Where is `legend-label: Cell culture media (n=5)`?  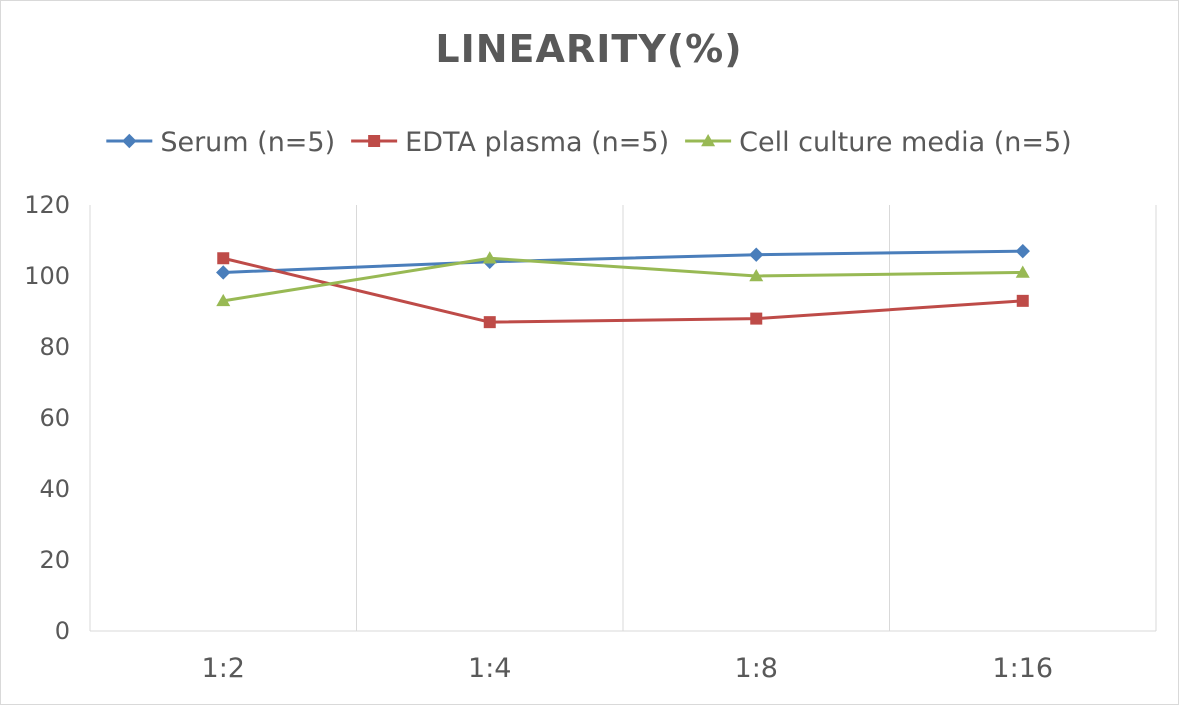 legend-label: Cell culture media (n=5) is located at coordinates (905, 142).